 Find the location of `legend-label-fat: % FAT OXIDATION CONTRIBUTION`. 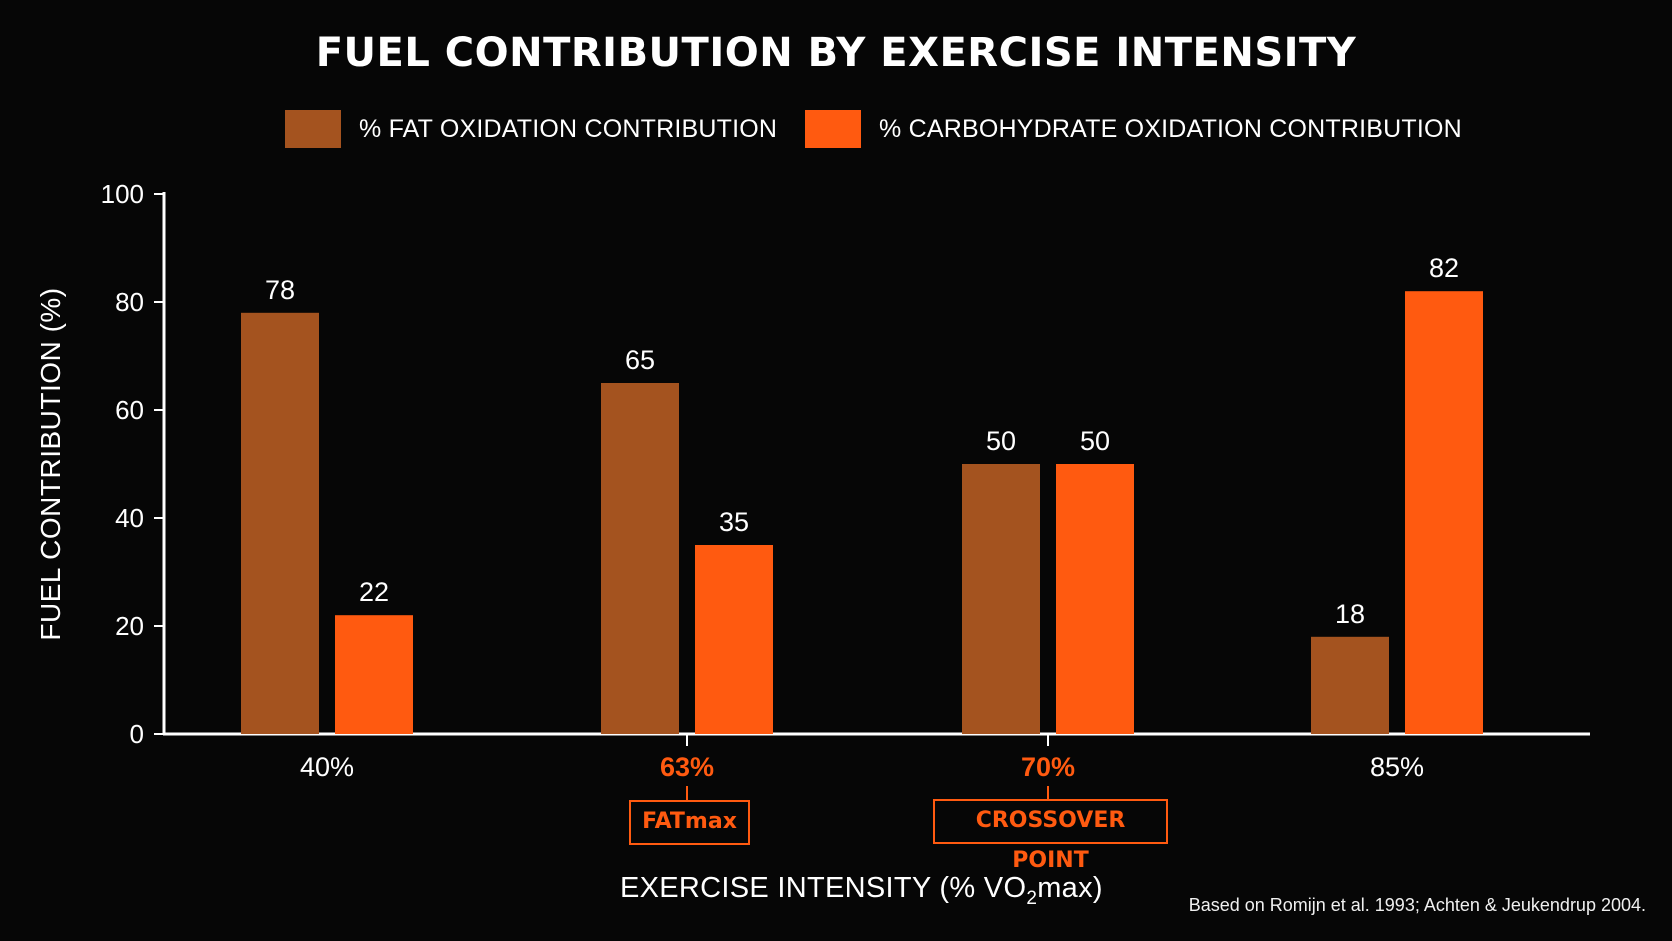

legend-label-fat: % FAT OXIDATION CONTRIBUTION is located at coordinates (568, 128).